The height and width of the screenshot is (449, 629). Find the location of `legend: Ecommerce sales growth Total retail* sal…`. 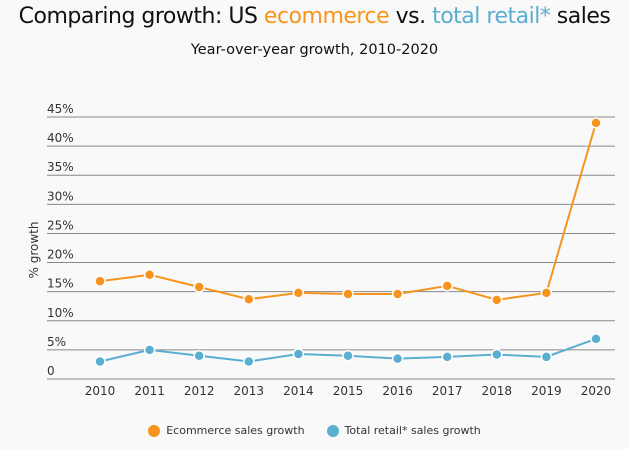

legend: Ecommerce sales growth Total retail* sal… is located at coordinates (314, 430).